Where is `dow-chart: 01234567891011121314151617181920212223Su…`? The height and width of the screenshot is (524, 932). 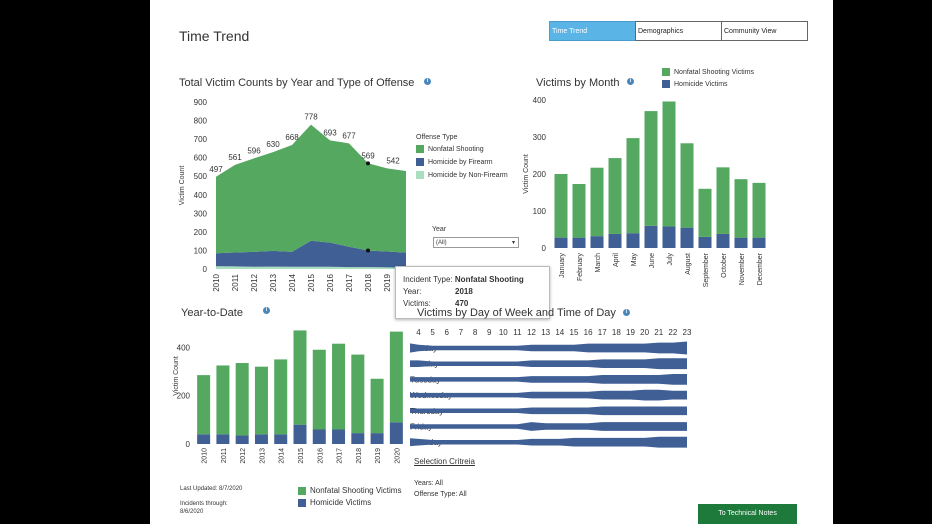
dow-chart: 01234567891011121314151617181920212223Su… is located at coordinates (551, 388).